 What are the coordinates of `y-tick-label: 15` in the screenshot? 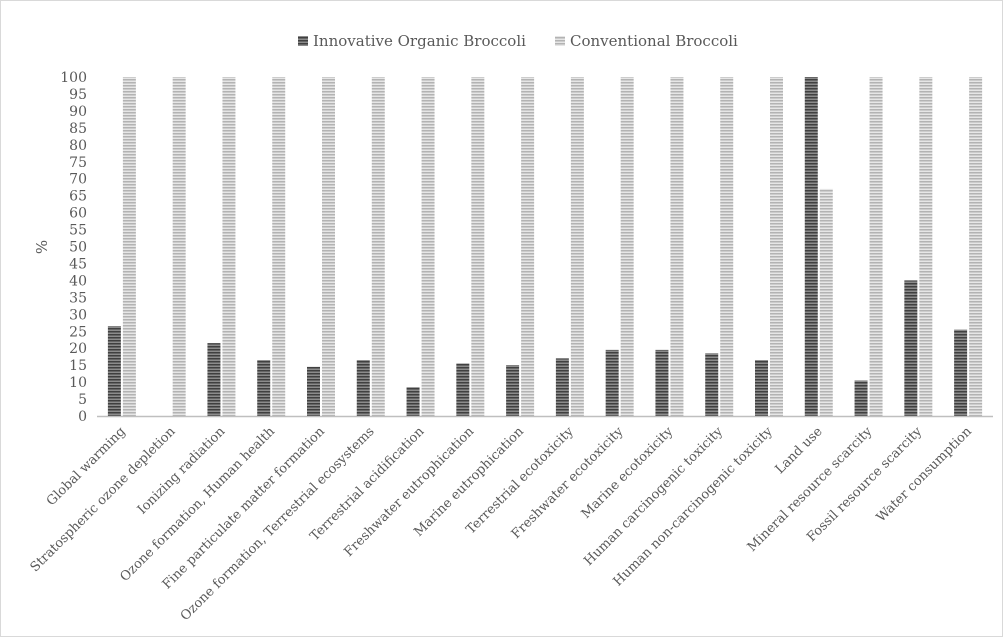 It's located at (78, 366).